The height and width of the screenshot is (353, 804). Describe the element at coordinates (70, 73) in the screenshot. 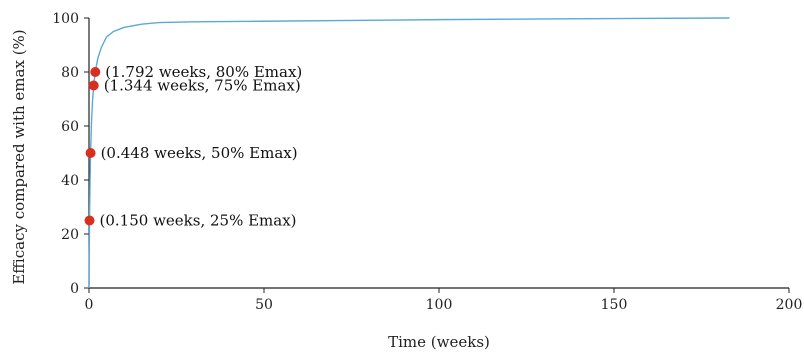

I see `y-tick-label: 80` at that location.